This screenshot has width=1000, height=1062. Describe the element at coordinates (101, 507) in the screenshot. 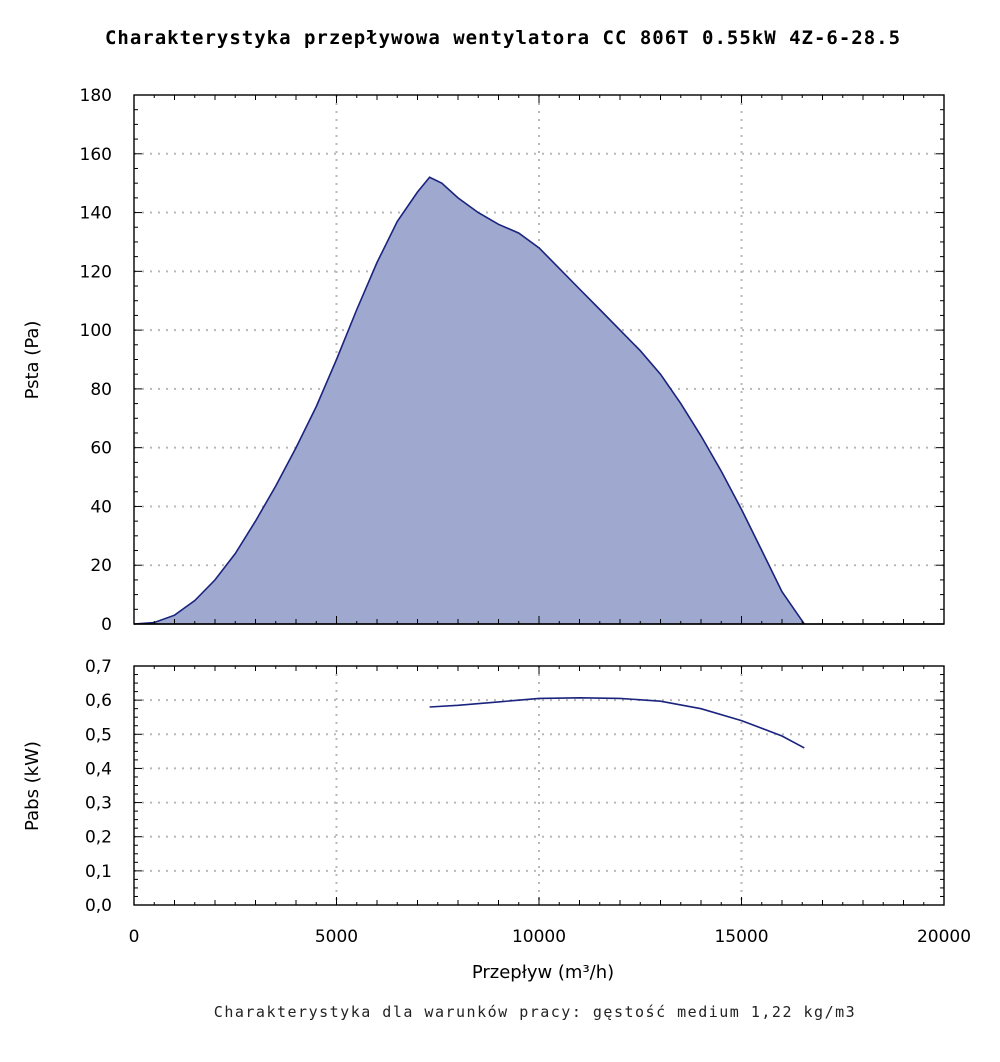

I see `pressure-y-tick-label: 40` at that location.